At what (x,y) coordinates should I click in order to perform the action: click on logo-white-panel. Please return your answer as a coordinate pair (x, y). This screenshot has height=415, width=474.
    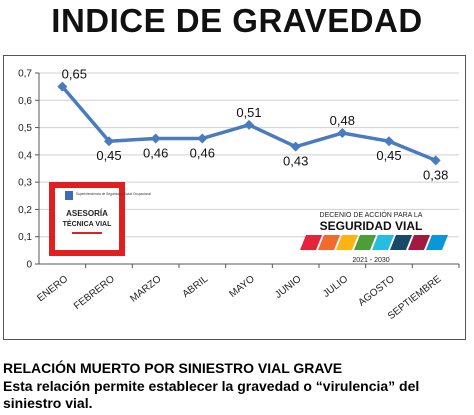
    Looking at the image, I should click on (87, 219).